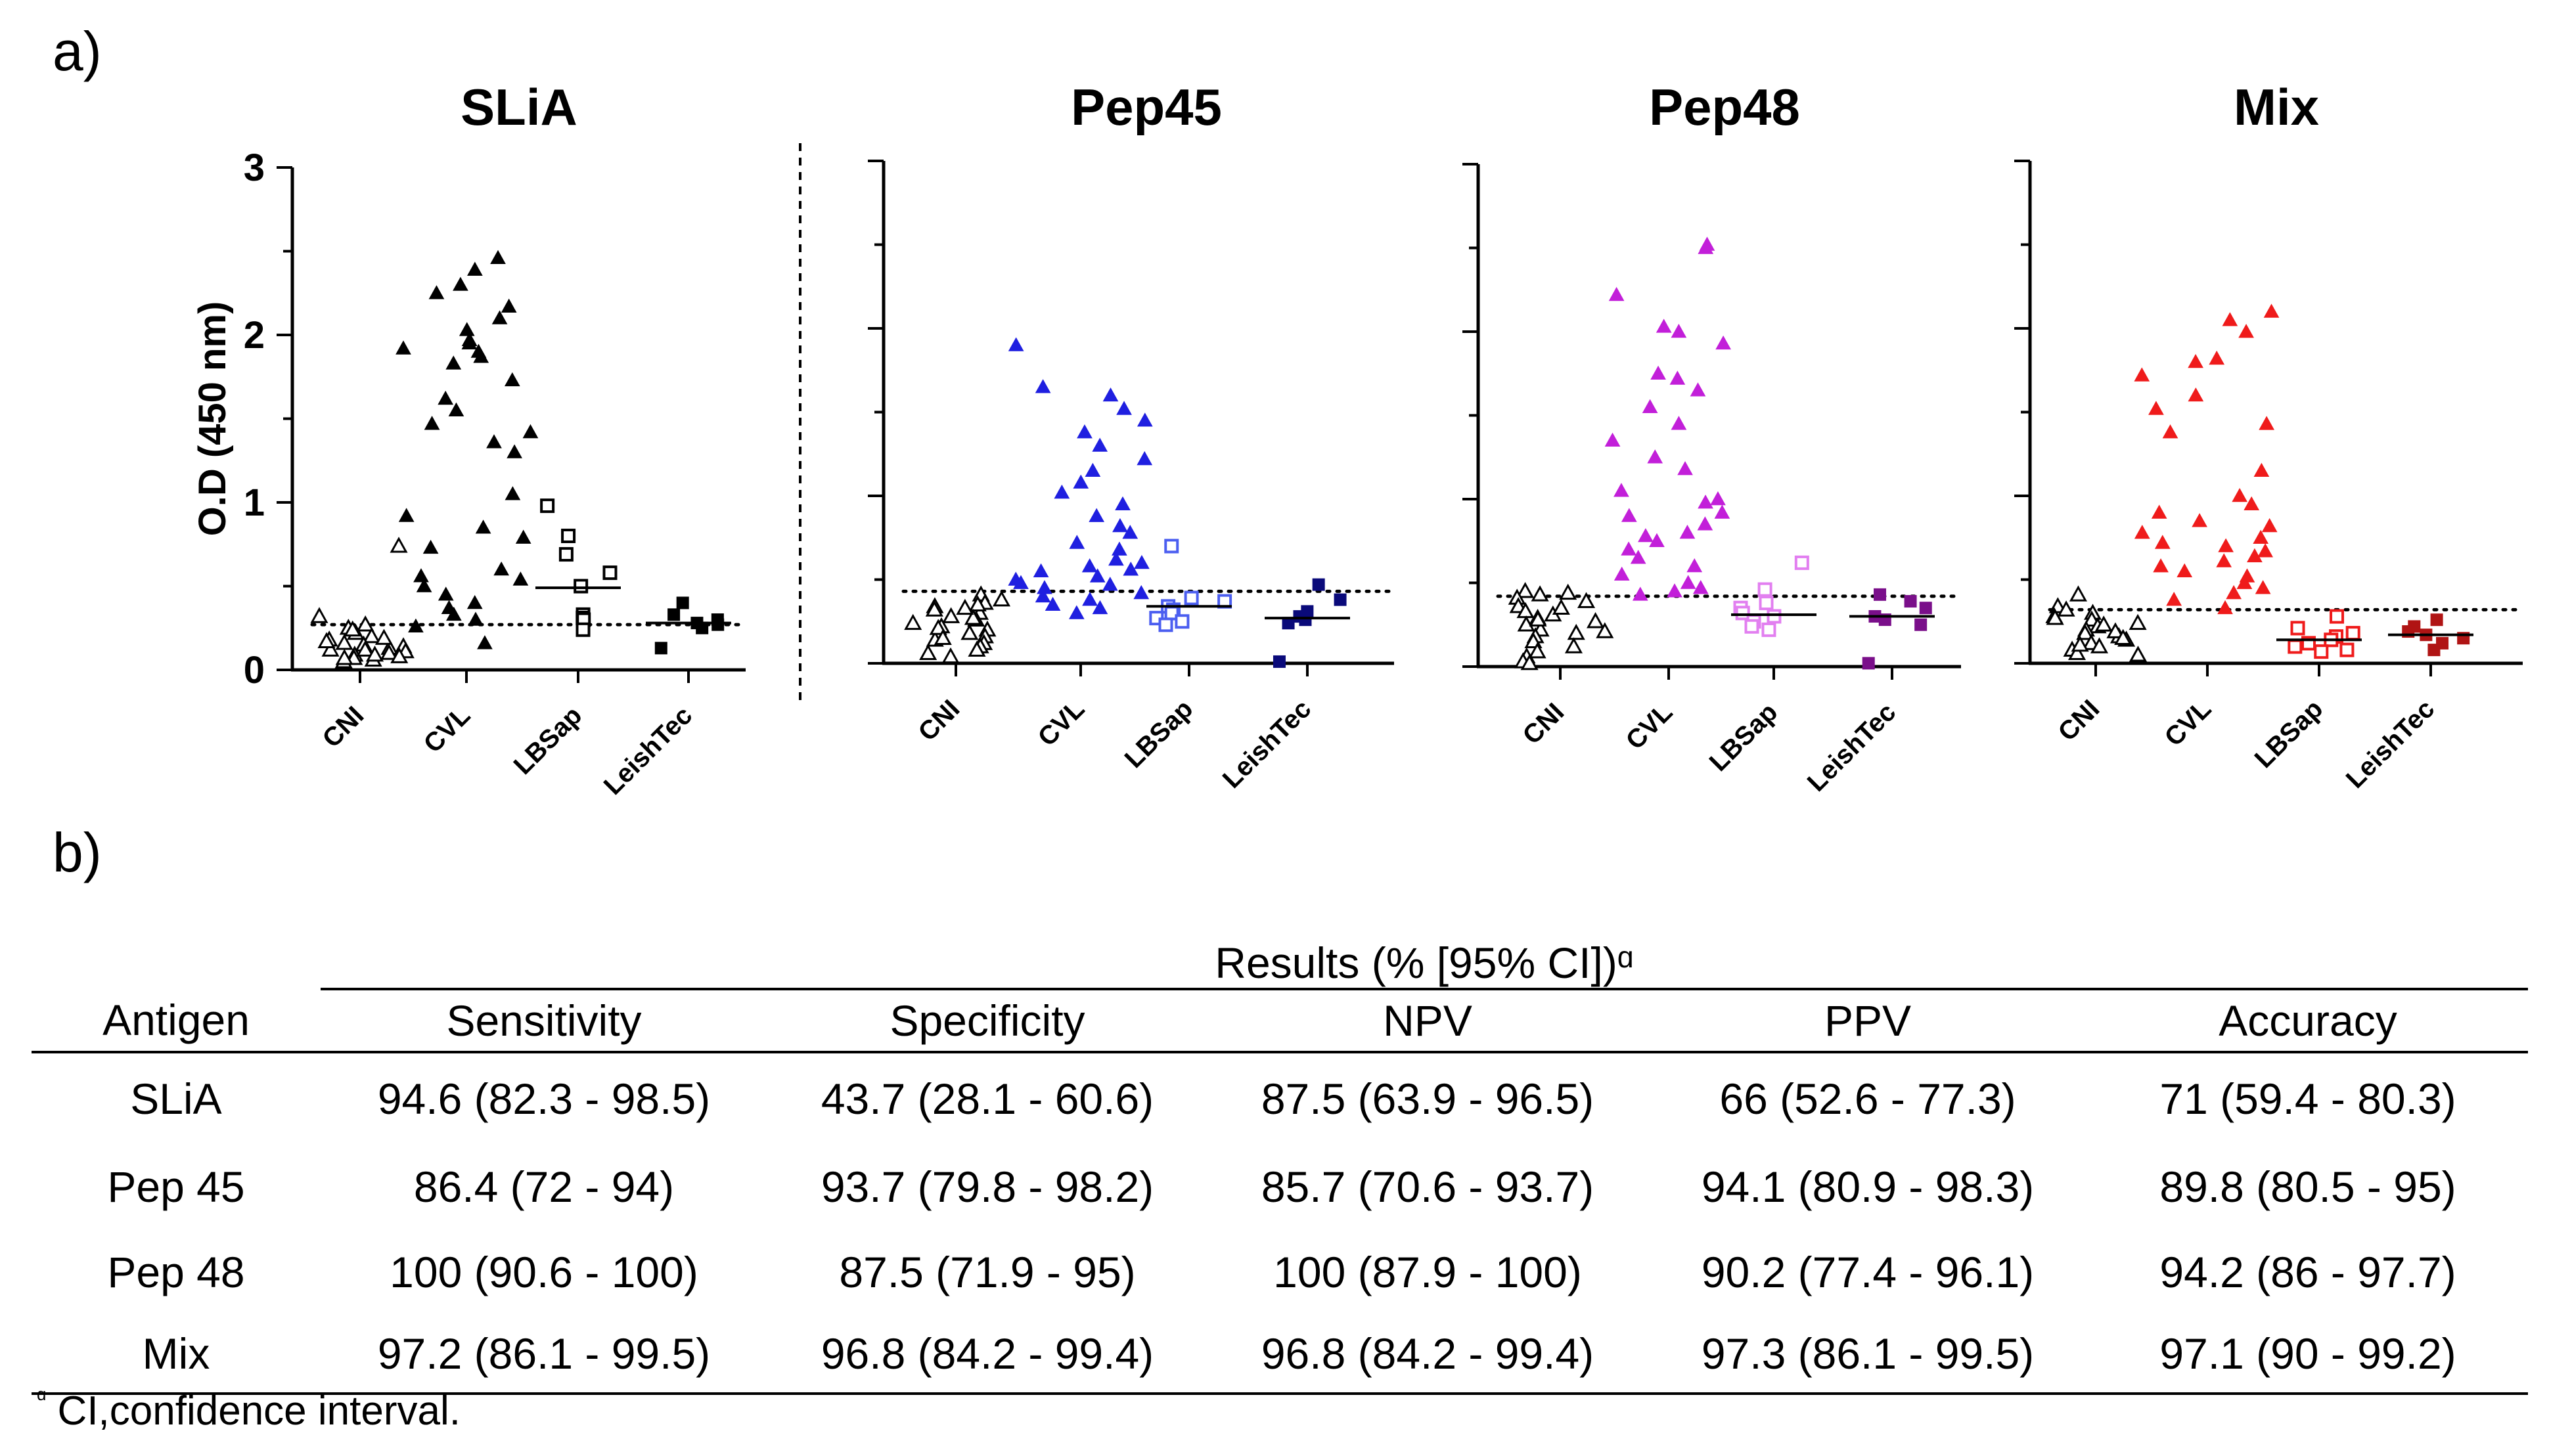 This screenshot has width=2549, height=1456. I want to click on y-tick-label: 3, so click(254, 167).